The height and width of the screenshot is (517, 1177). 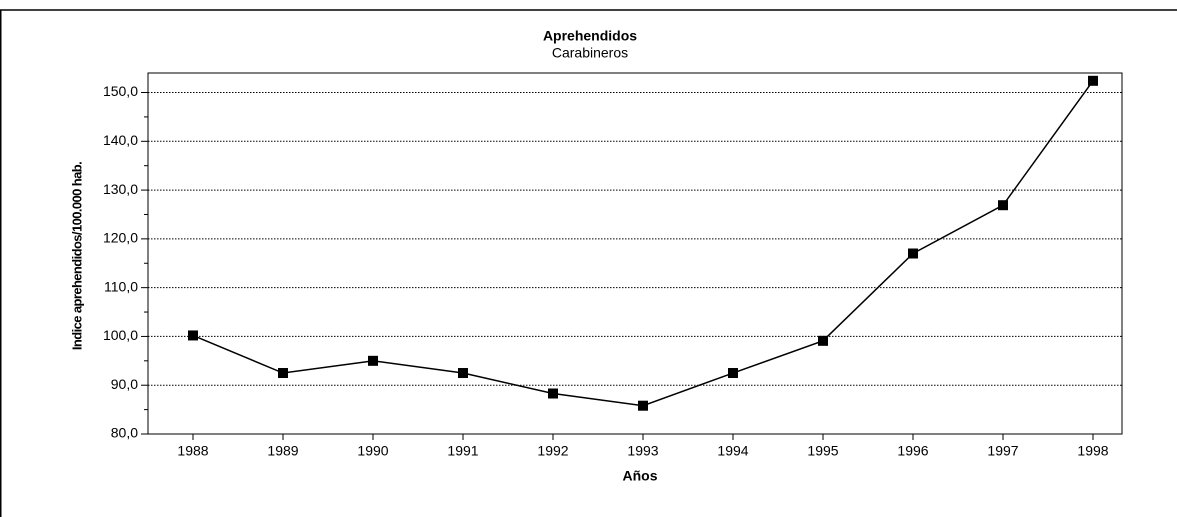 I want to click on y-tick-label: 100,0, so click(x=120, y=335).